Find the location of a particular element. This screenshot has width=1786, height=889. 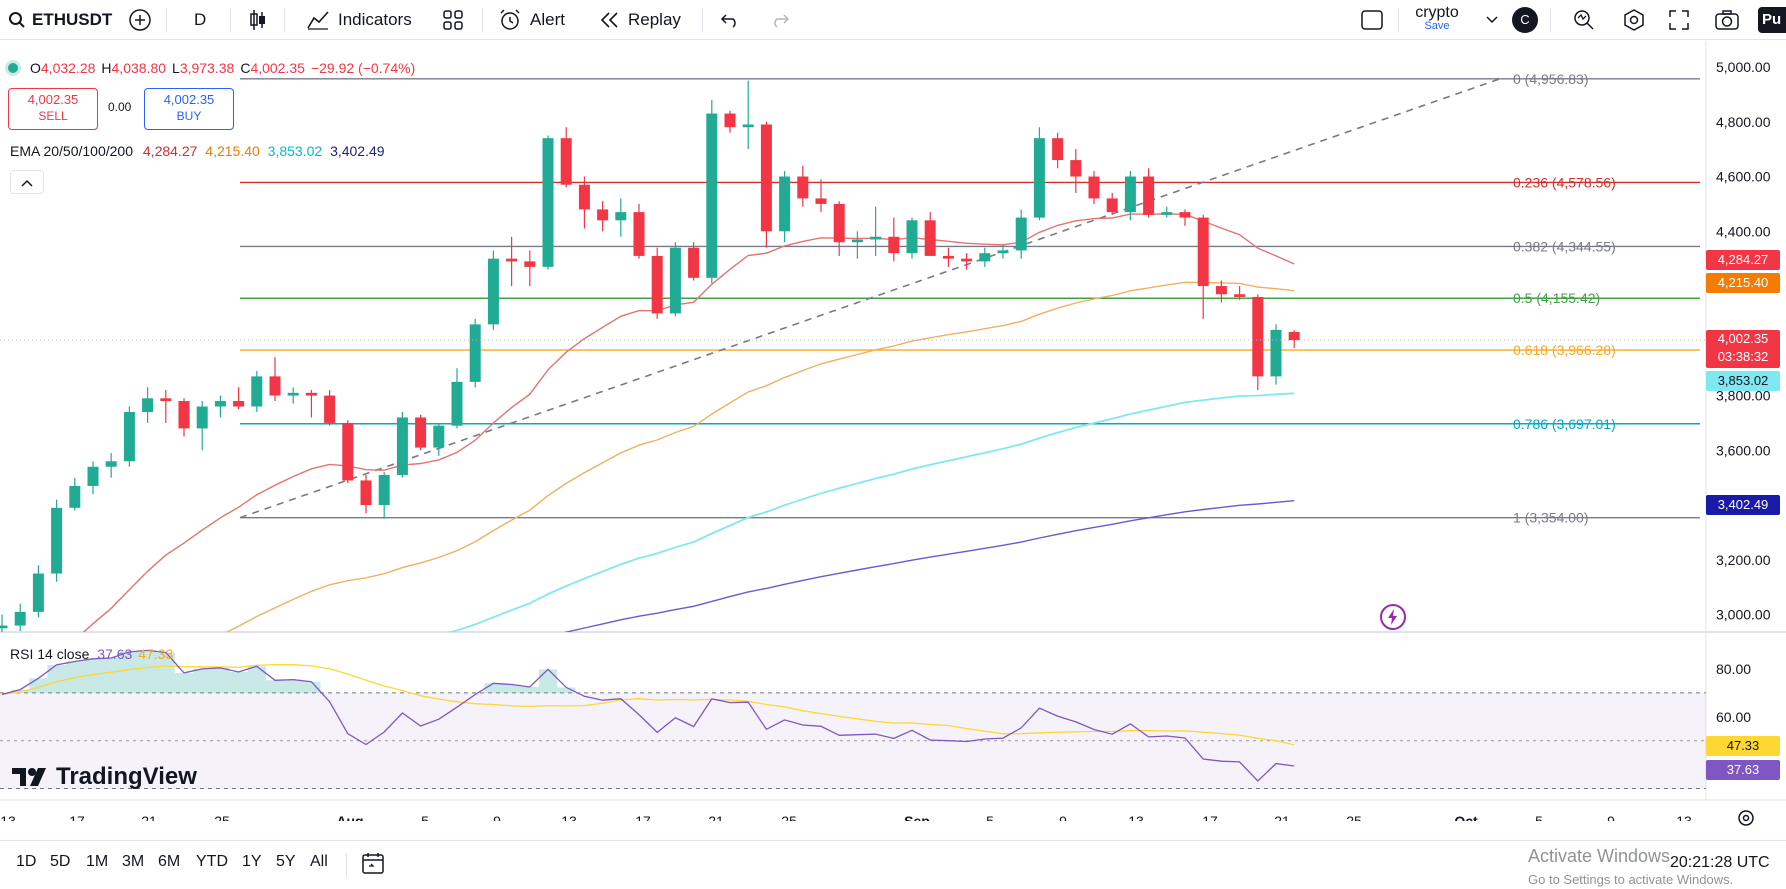

compare-button is located at coordinates (140, 20).